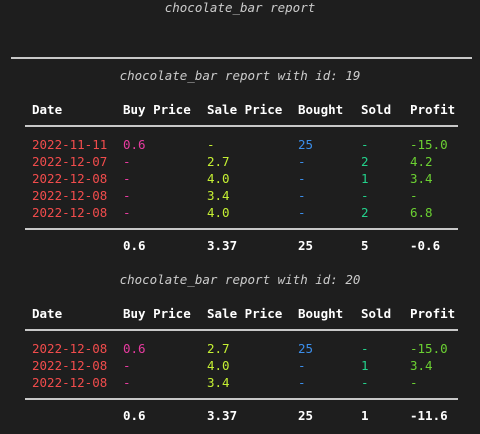  I want to click on table-row: 2022-12-08 0.6 2.7 25 - -15.0, so click(240, 349).